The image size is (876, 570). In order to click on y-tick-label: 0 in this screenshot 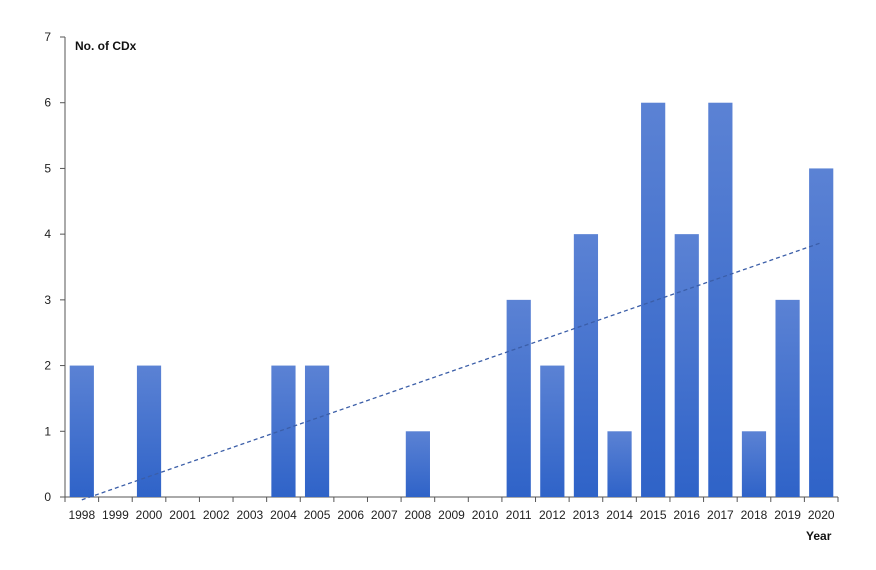, I will do `click(47, 497)`.